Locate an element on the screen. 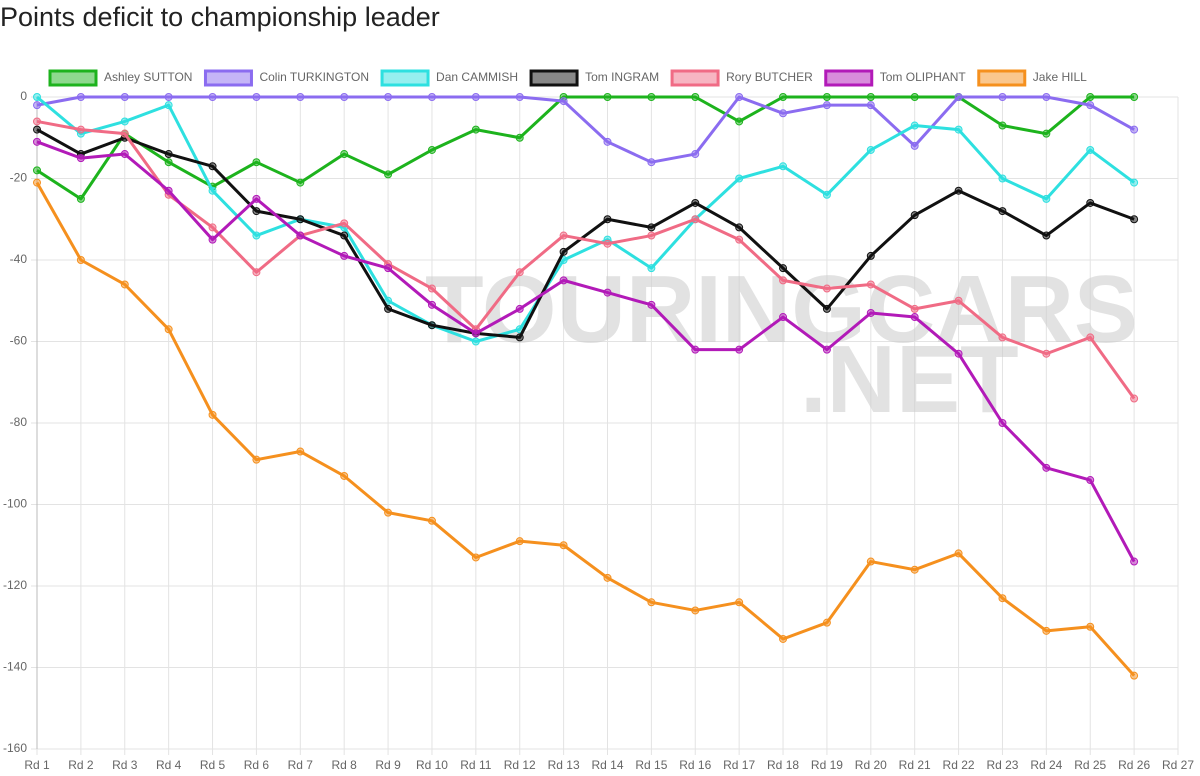 The width and height of the screenshot is (1200, 776). legend-label: Ashley SUTTON is located at coordinates (148, 77).